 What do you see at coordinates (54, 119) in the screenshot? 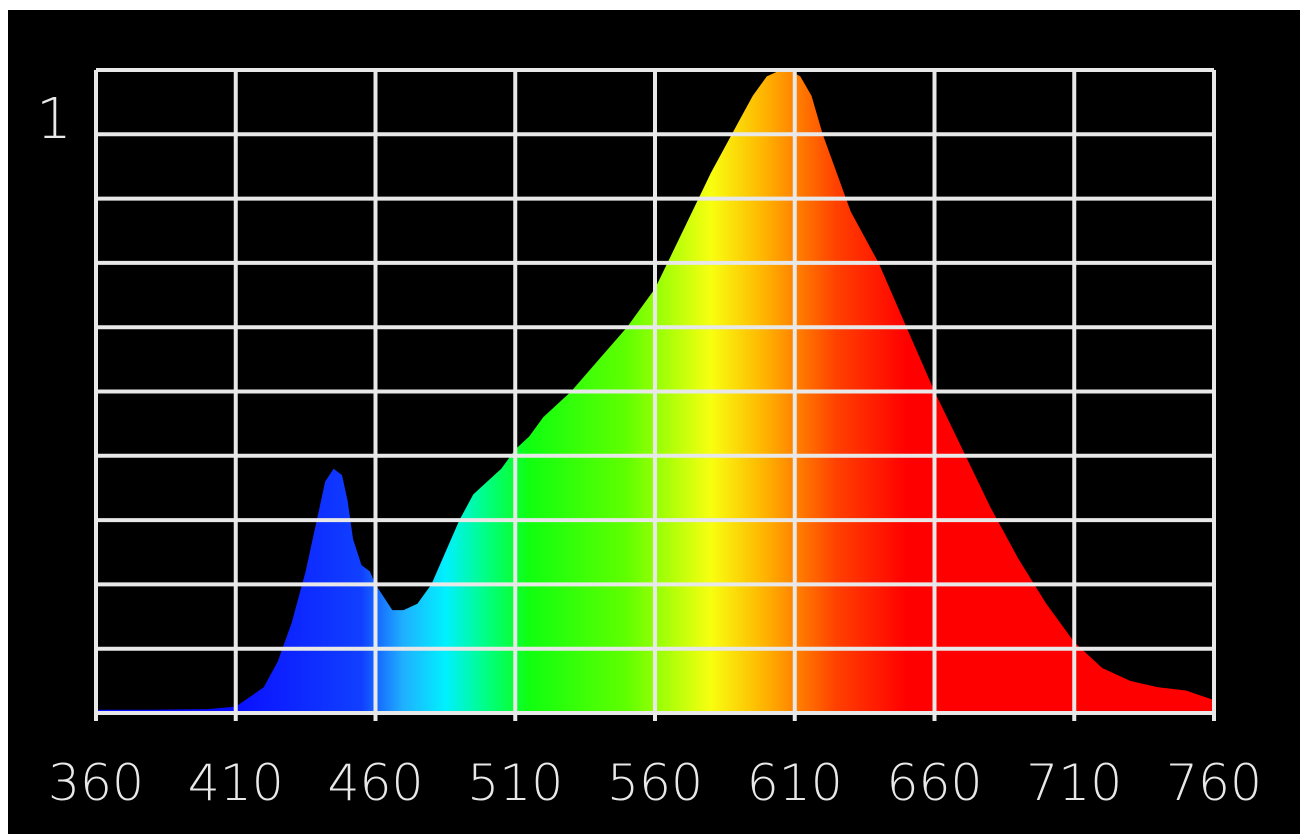
I see `y-max-label: 1` at bounding box center [54, 119].